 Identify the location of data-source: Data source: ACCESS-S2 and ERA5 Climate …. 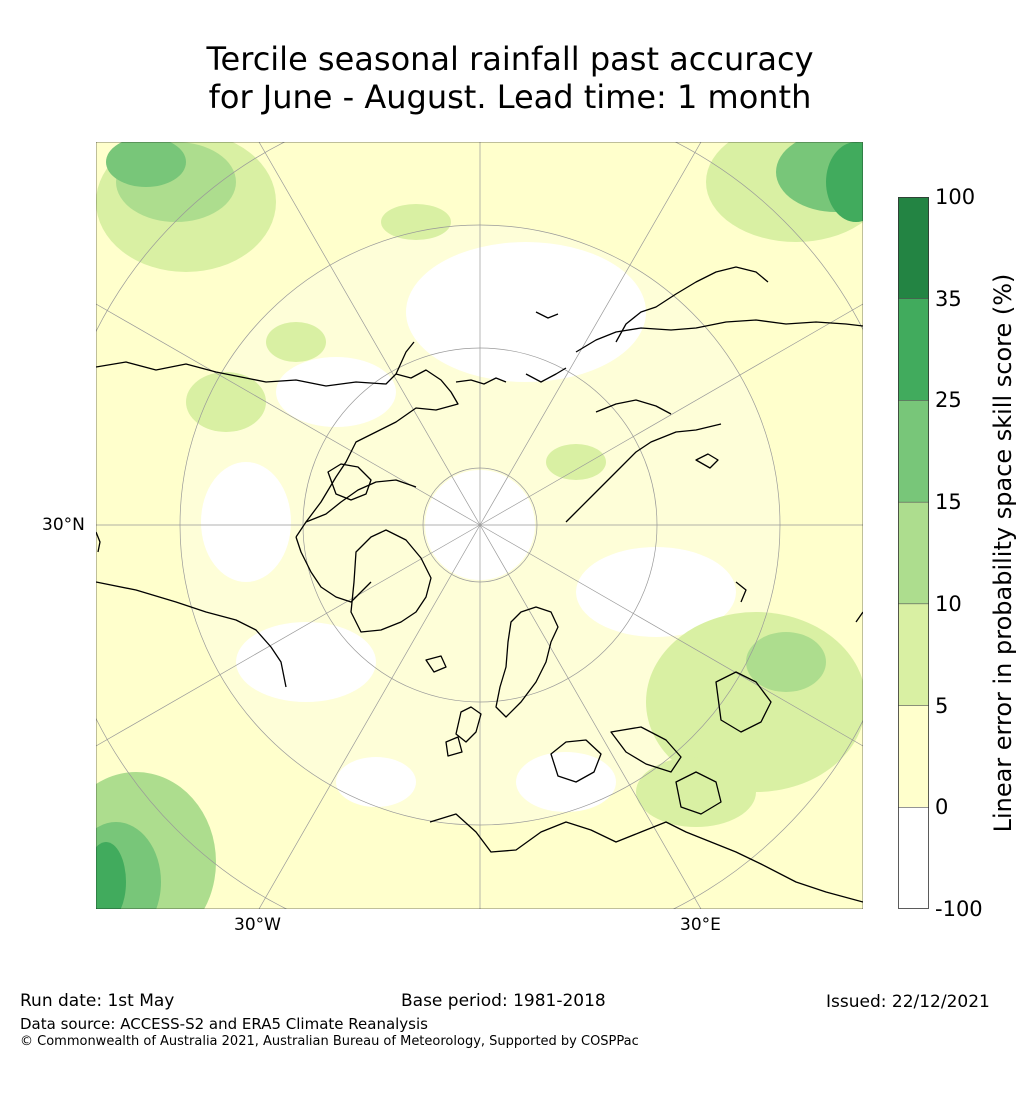
(224, 1024).